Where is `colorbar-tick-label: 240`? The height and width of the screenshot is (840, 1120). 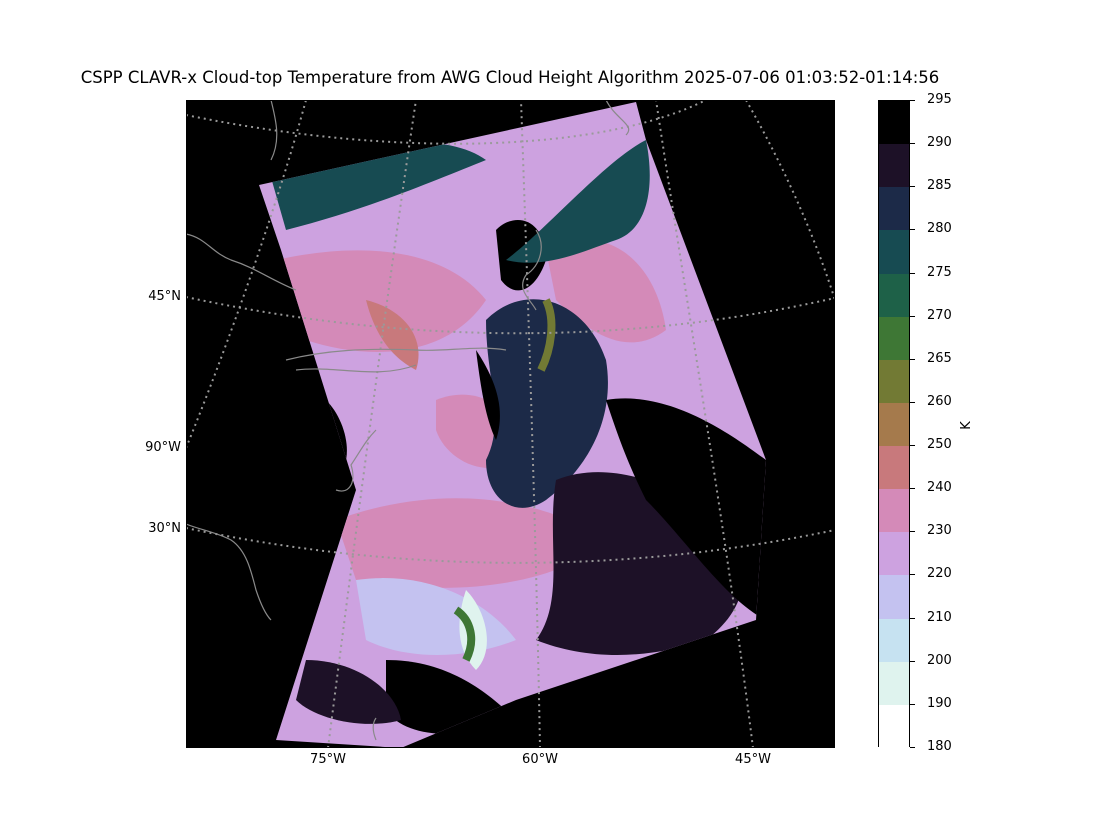 colorbar-tick-label: 240 is located at coordinates (939, 488).